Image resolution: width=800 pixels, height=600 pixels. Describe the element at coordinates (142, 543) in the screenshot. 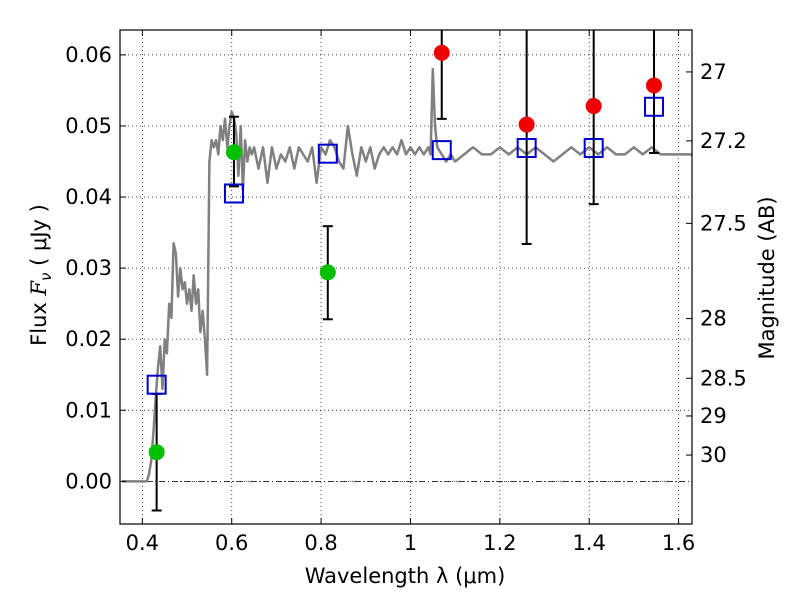

I see `x-tick-label: 0.4` at that location.